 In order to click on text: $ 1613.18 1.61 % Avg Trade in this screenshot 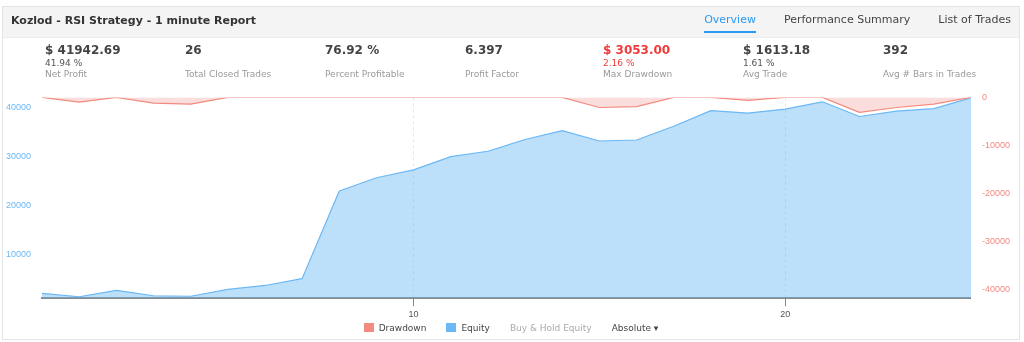, I will do `click(777, 61)`.